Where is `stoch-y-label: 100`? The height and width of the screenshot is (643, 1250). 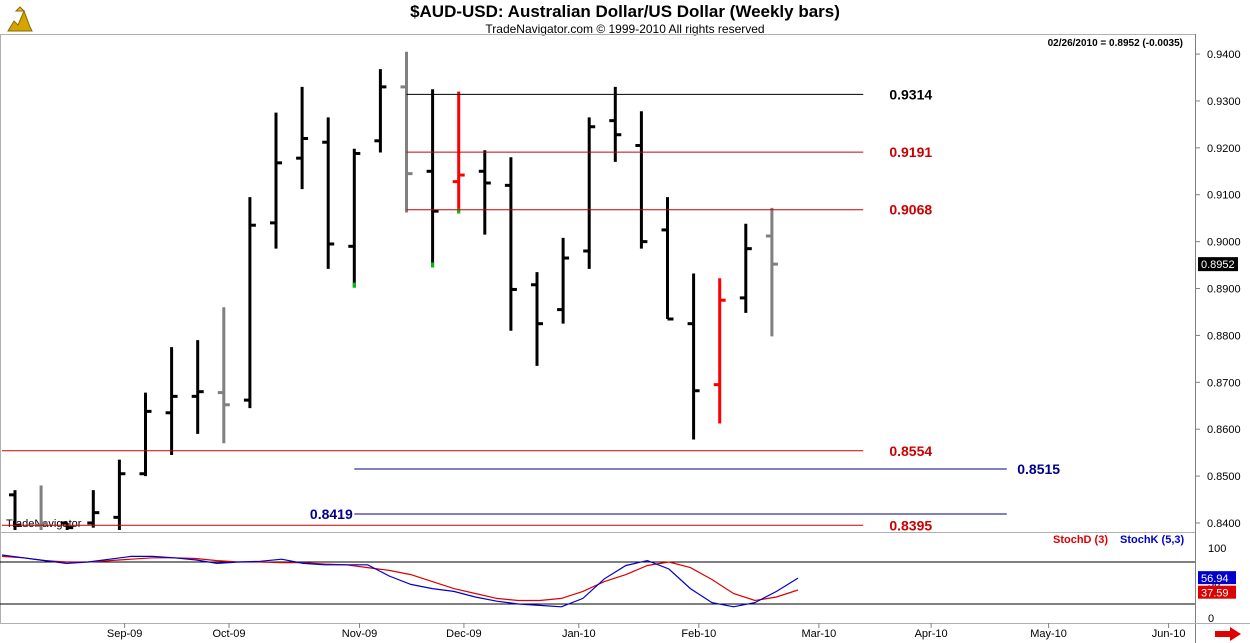
stoch-y-label: 100 is located at coordinates (1217, 549).